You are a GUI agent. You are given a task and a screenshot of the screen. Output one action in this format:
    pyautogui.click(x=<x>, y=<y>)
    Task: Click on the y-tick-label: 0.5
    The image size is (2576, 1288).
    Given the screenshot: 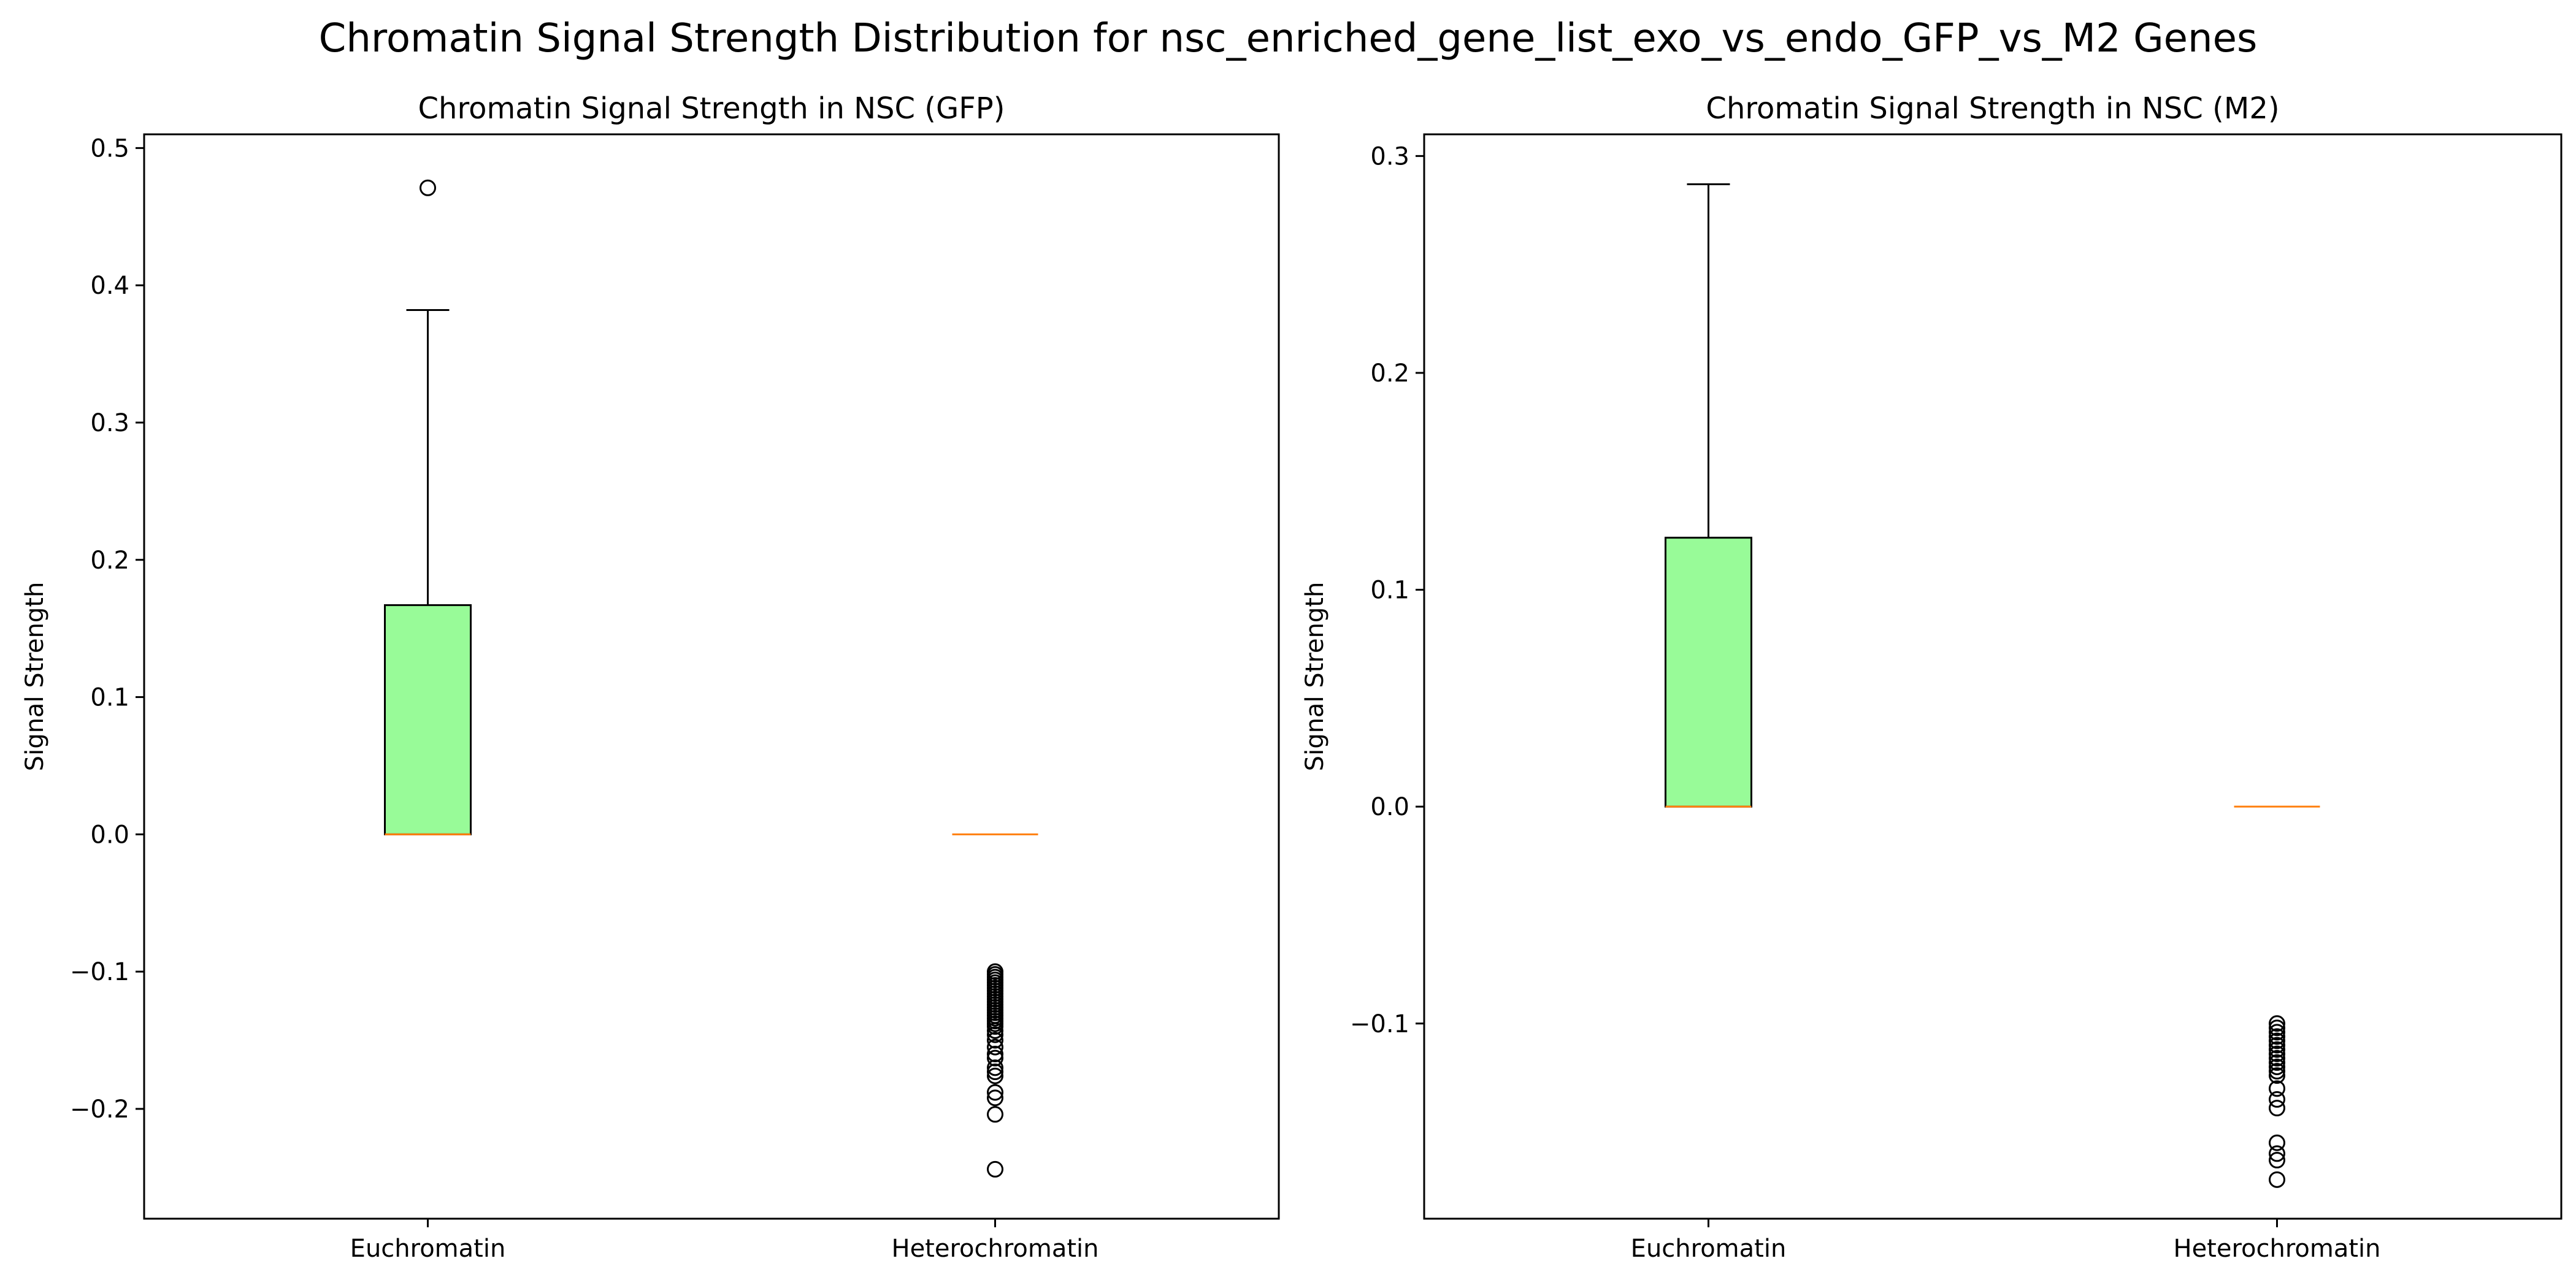 What is the action you would take?
    pyautogui.click(x=109, y=148)
    